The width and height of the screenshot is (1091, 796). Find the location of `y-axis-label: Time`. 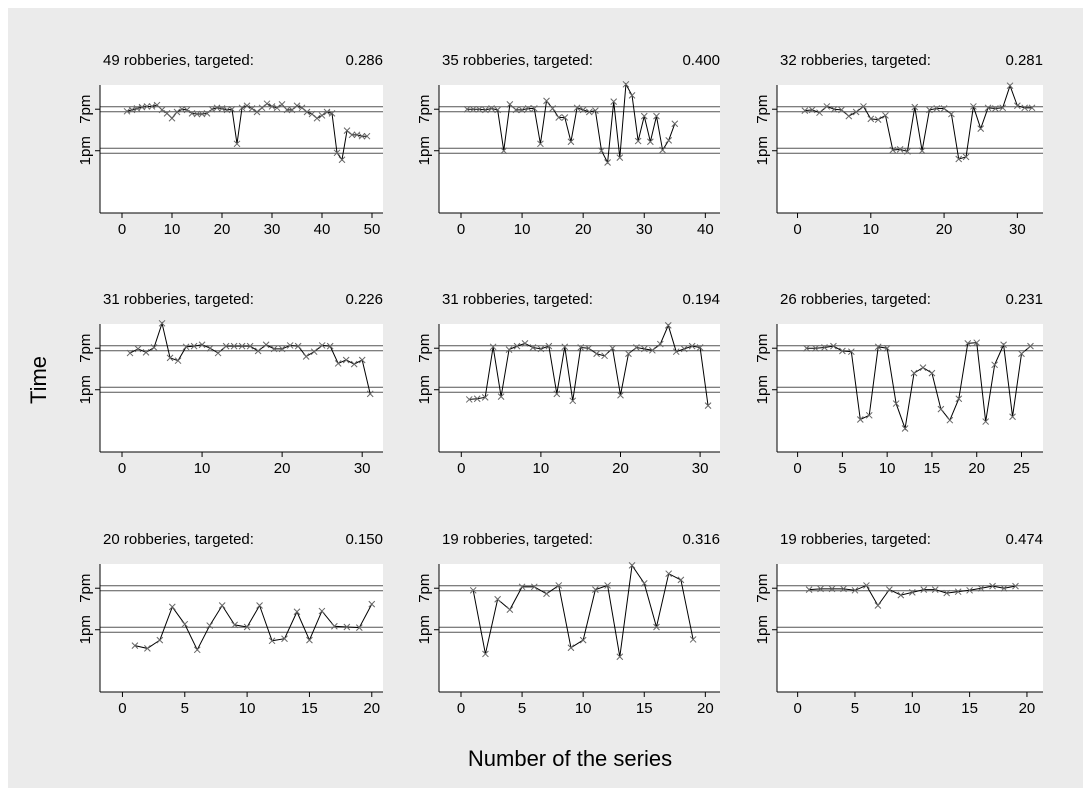

y-axis-label: Time is located at coordinates (38, 380).